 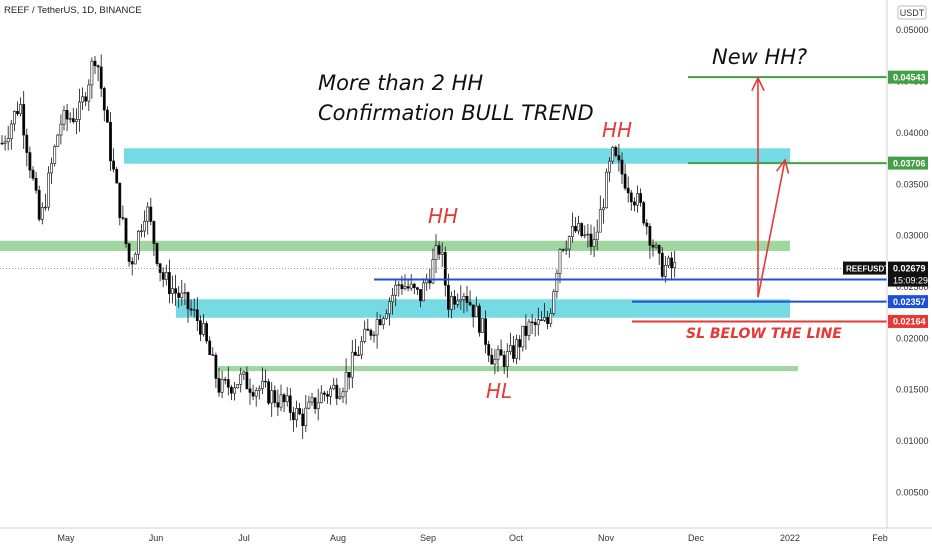 I want to click on price-tag-label: 0.02164, so click(x=909, y=322).